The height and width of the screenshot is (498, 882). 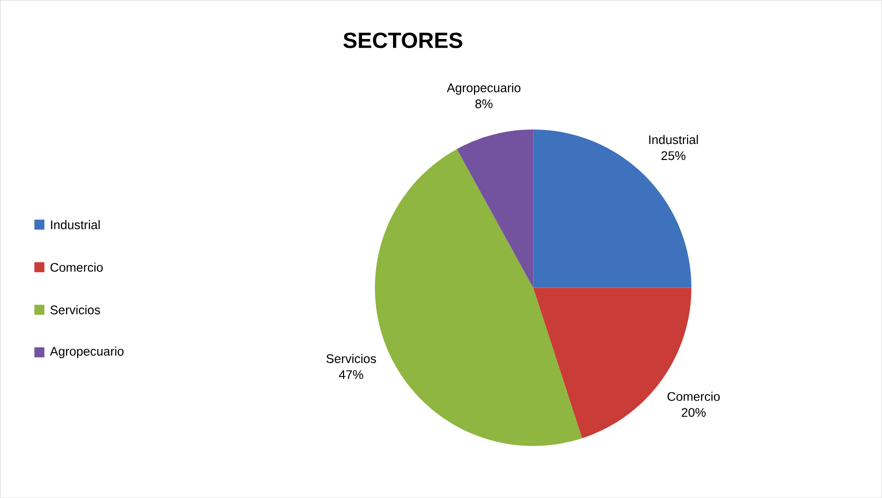 I want to click on legend-label: Servicios, so click(x=75, y=309).